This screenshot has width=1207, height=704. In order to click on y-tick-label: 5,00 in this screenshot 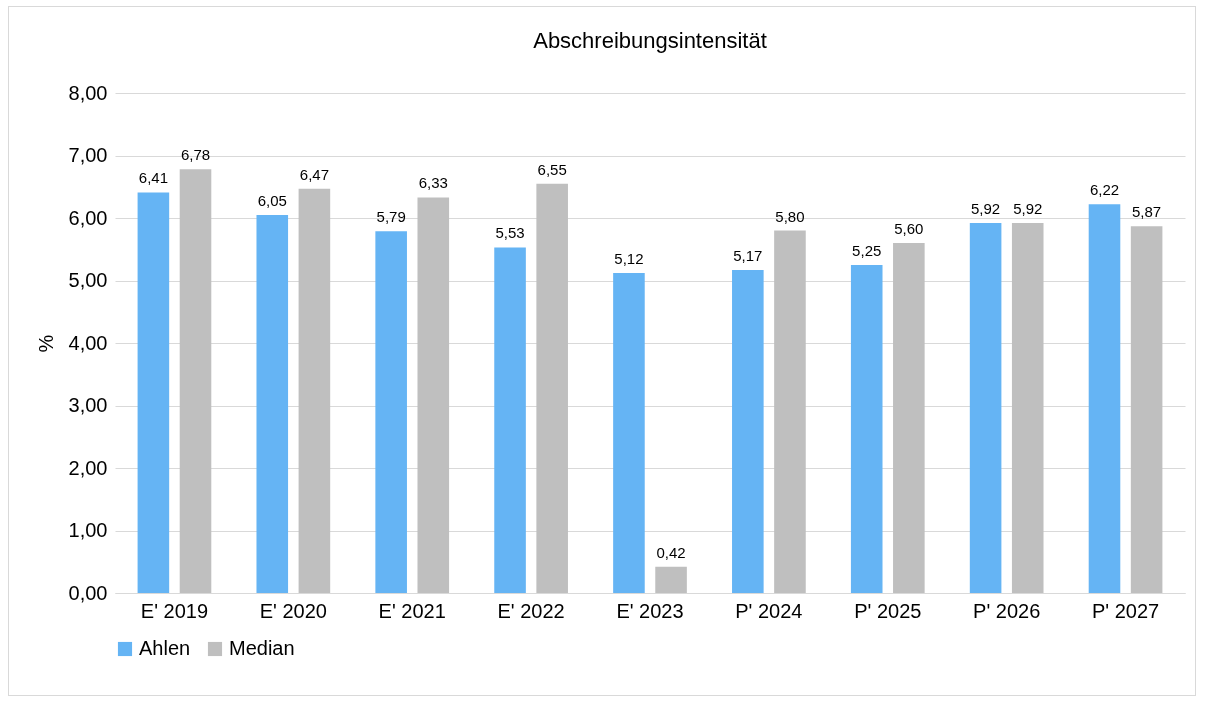, I will do `click(88, 280)`.